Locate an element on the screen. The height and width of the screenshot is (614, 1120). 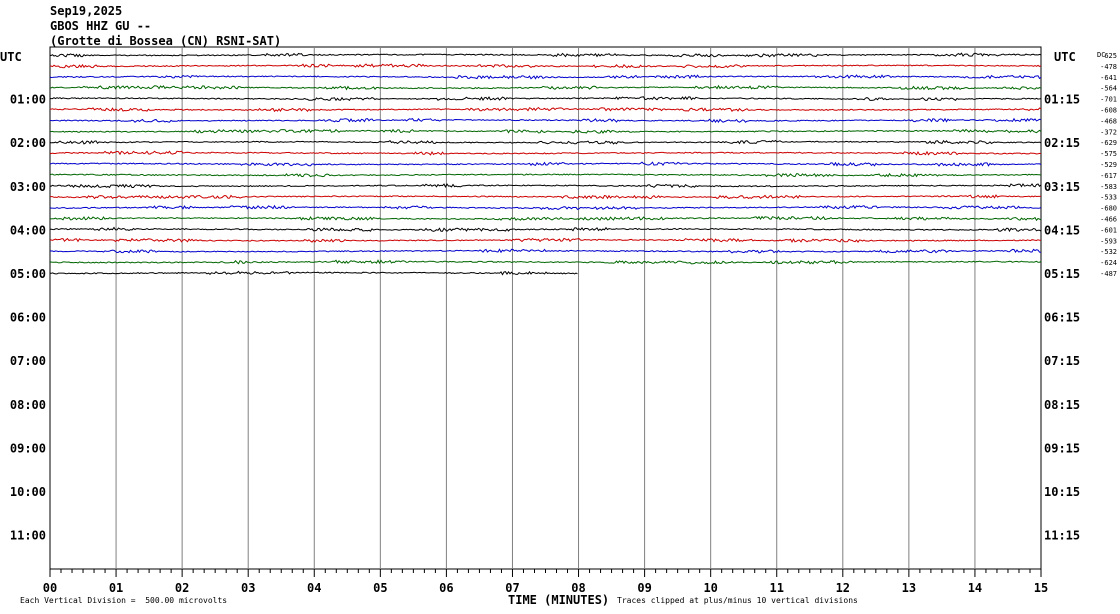
station-label: GBOS HHZ GU -- is located at coordinates (101, 26).